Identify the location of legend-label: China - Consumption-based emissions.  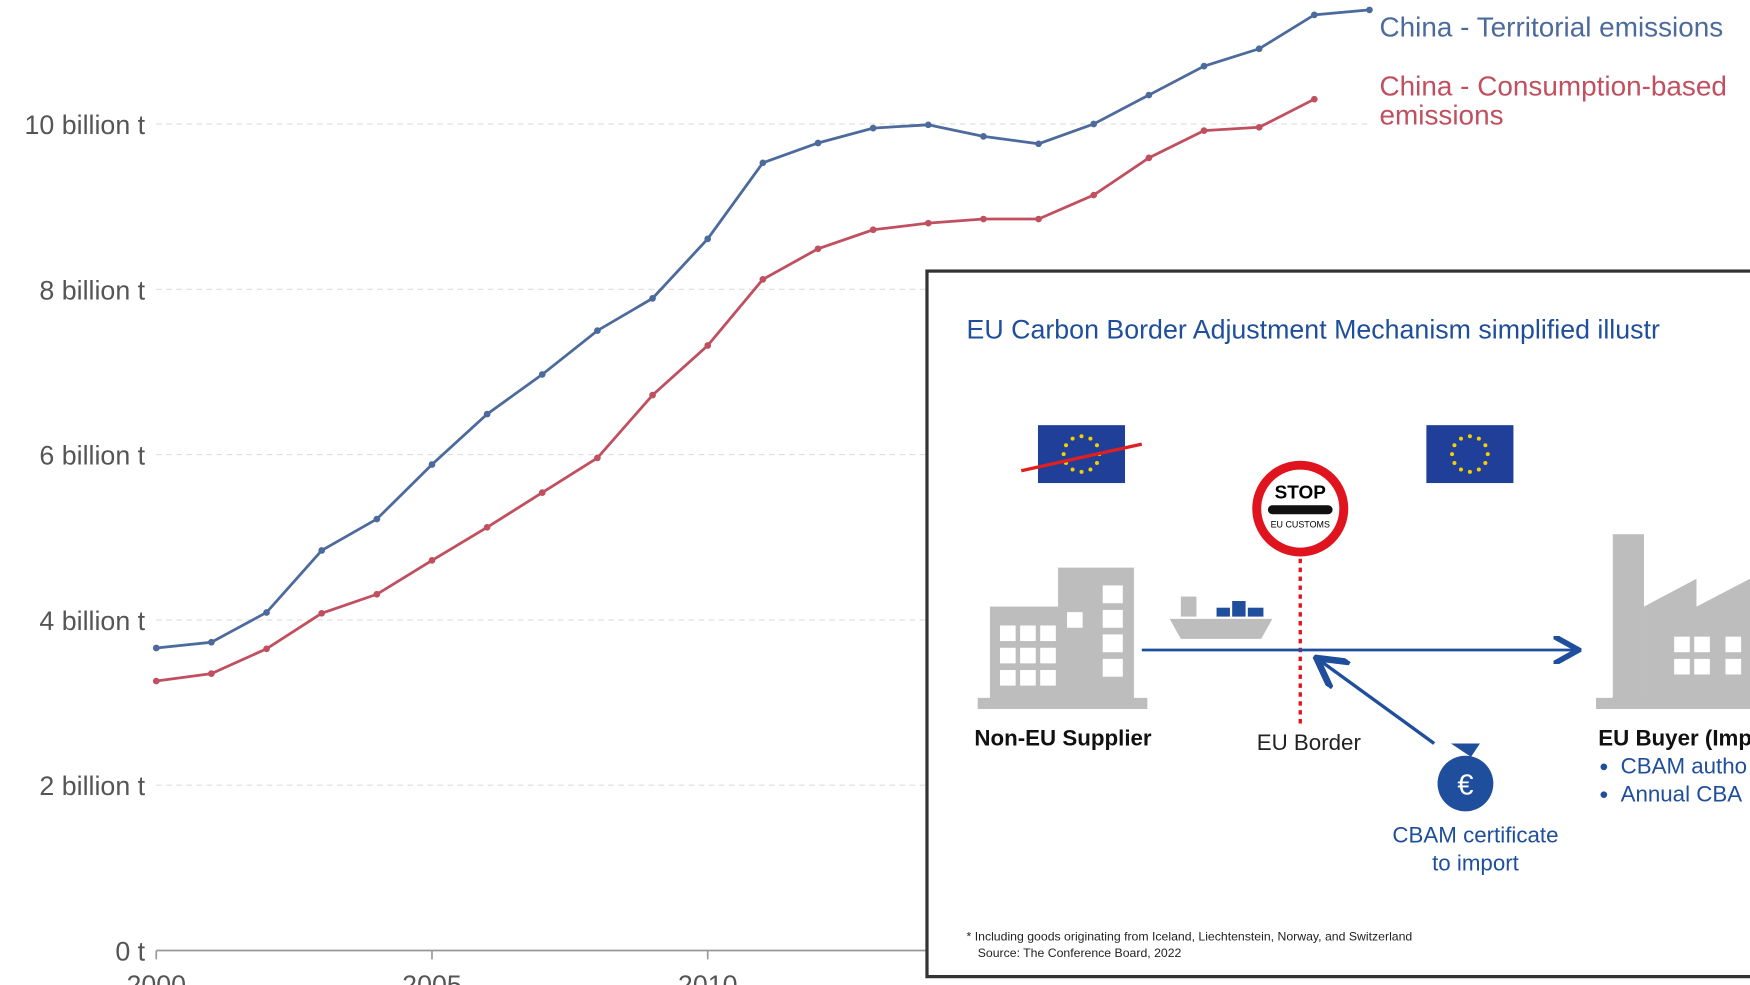
(1553, 101).